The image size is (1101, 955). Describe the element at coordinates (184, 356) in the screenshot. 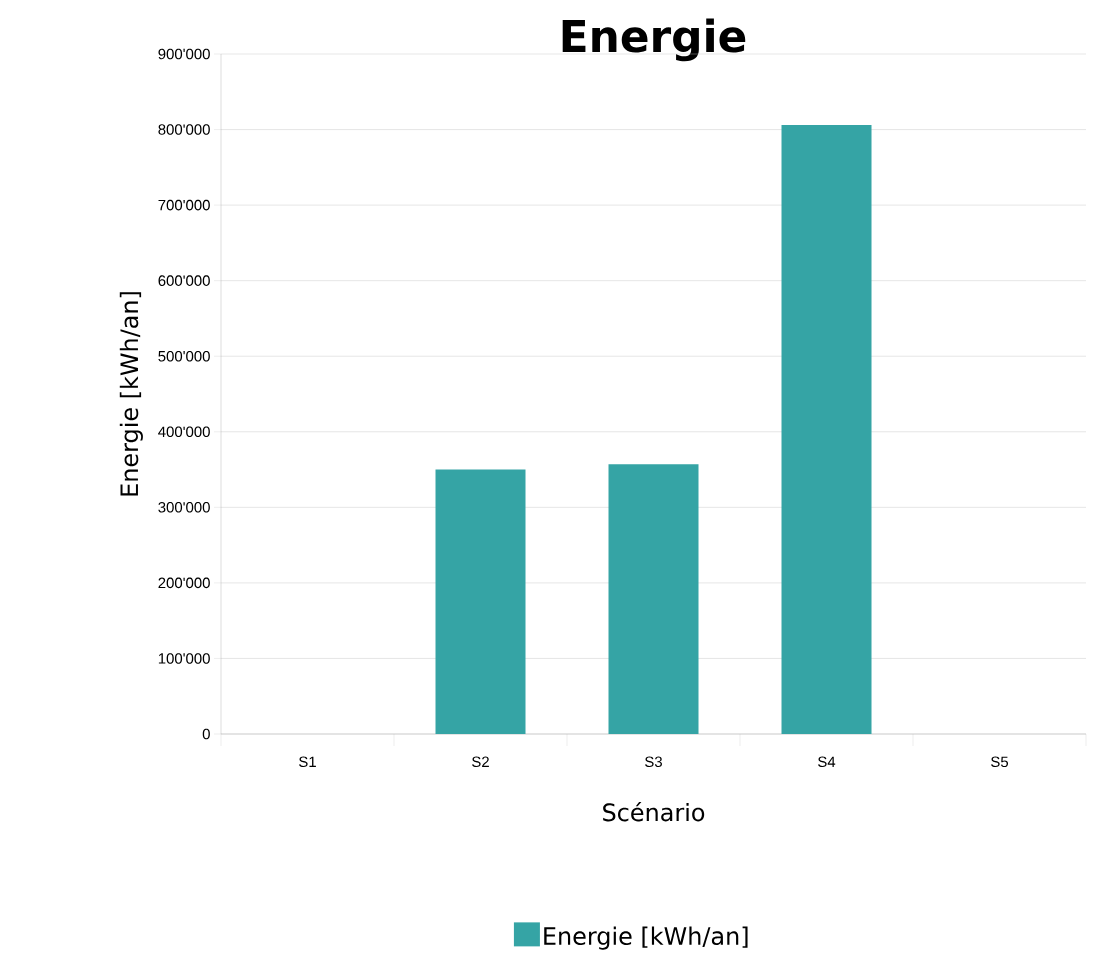

I see `y-tick-label: 500'000` at that location.